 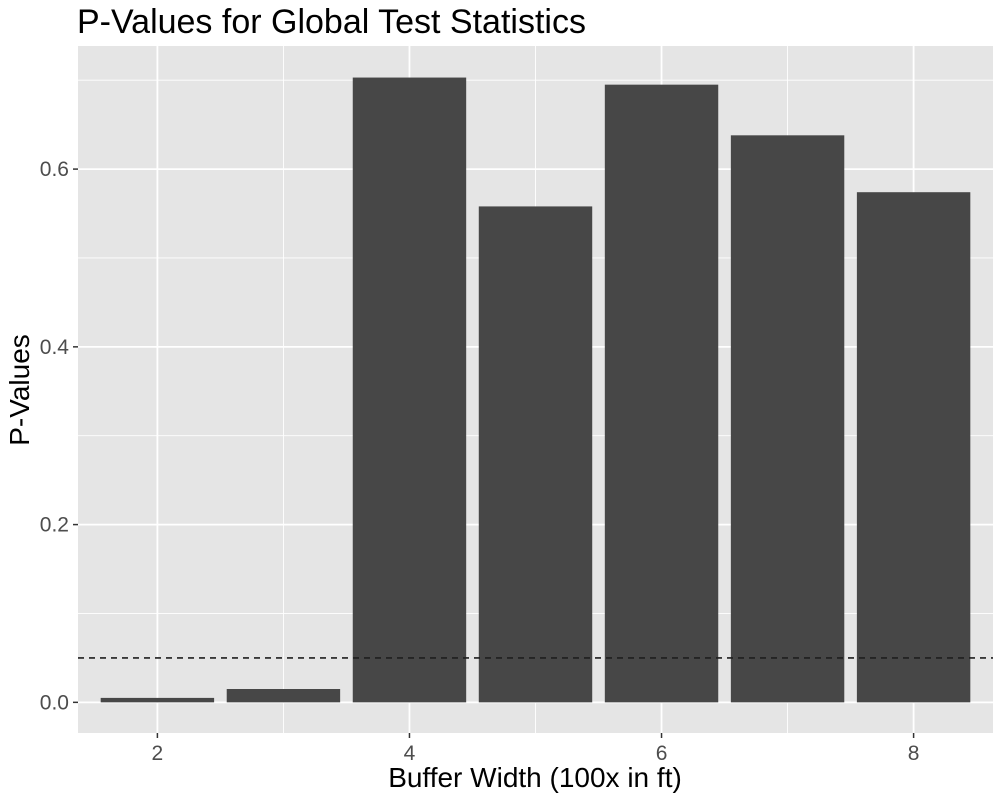 What do you see at coordinates (55, 347) in the screenshot?
I see `y-tick-label: 0.4` at bounding box center [55, 347].